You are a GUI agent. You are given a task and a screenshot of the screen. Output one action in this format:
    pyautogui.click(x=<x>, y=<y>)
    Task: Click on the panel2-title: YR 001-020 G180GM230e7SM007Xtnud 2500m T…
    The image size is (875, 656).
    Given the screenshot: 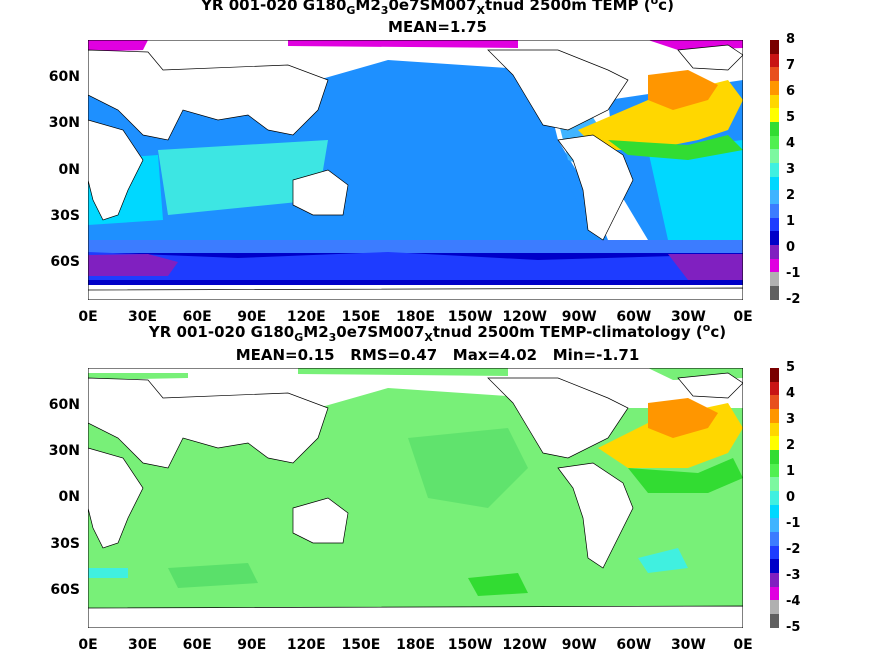 What is the action you would take?
    pyautogui.click(x=437, y=332)
    